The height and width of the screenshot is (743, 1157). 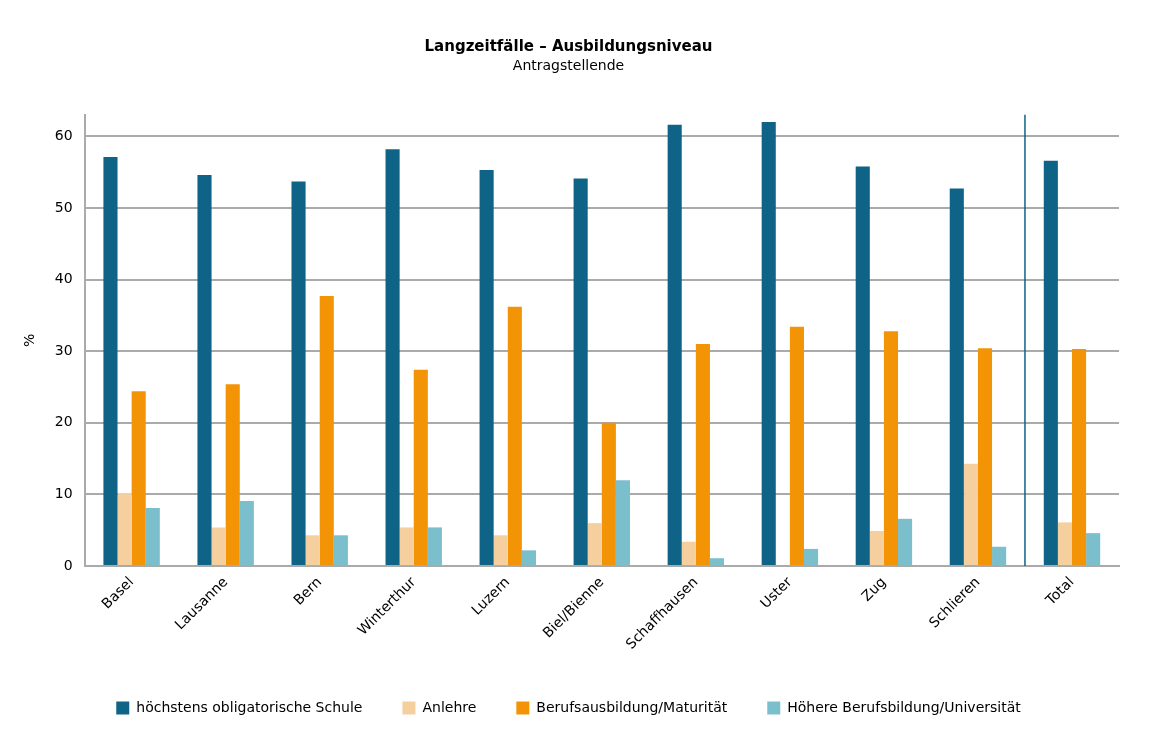 What do you see at coordinates (63, 134) in the screenshot?
I see `y-tick-label: 60` at bounding box center [63, 134].